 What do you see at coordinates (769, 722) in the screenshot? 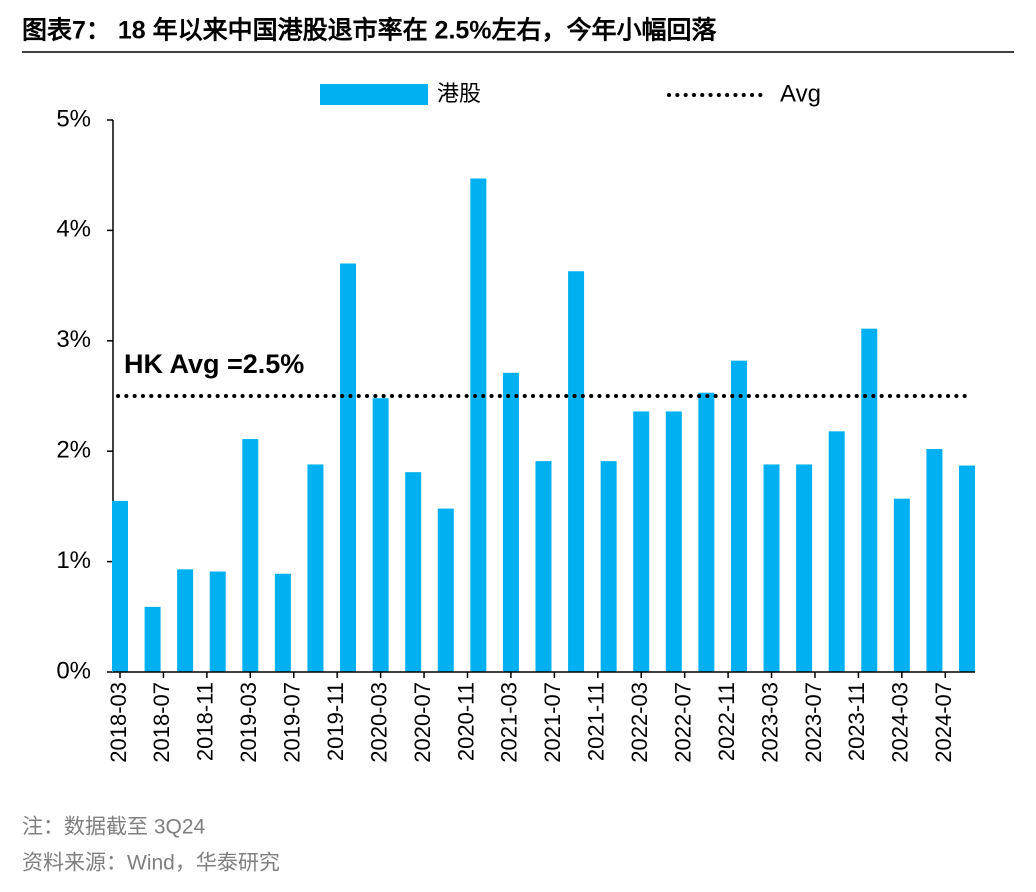
I see `x-tick-label: 2023-03` at bounding box center [769, 722].